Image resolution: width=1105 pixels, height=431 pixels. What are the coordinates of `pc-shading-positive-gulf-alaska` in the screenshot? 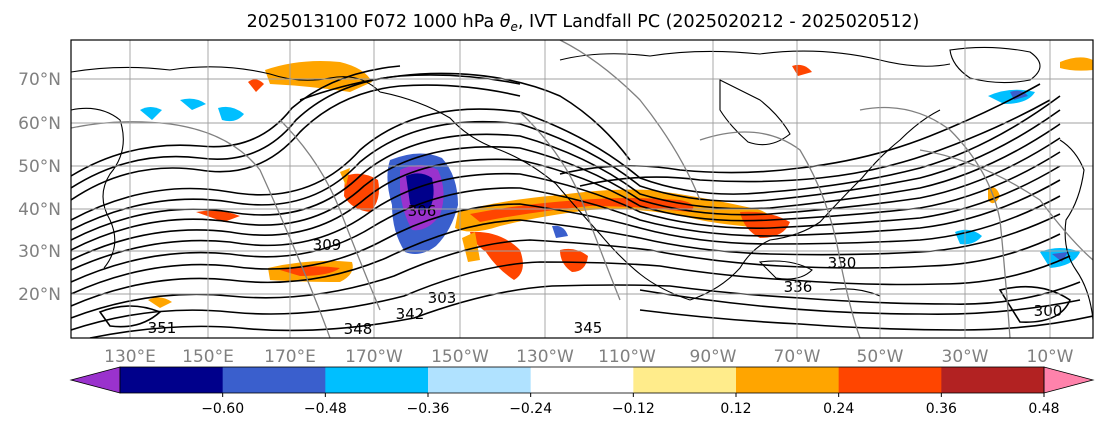 It's located at (318, 76).